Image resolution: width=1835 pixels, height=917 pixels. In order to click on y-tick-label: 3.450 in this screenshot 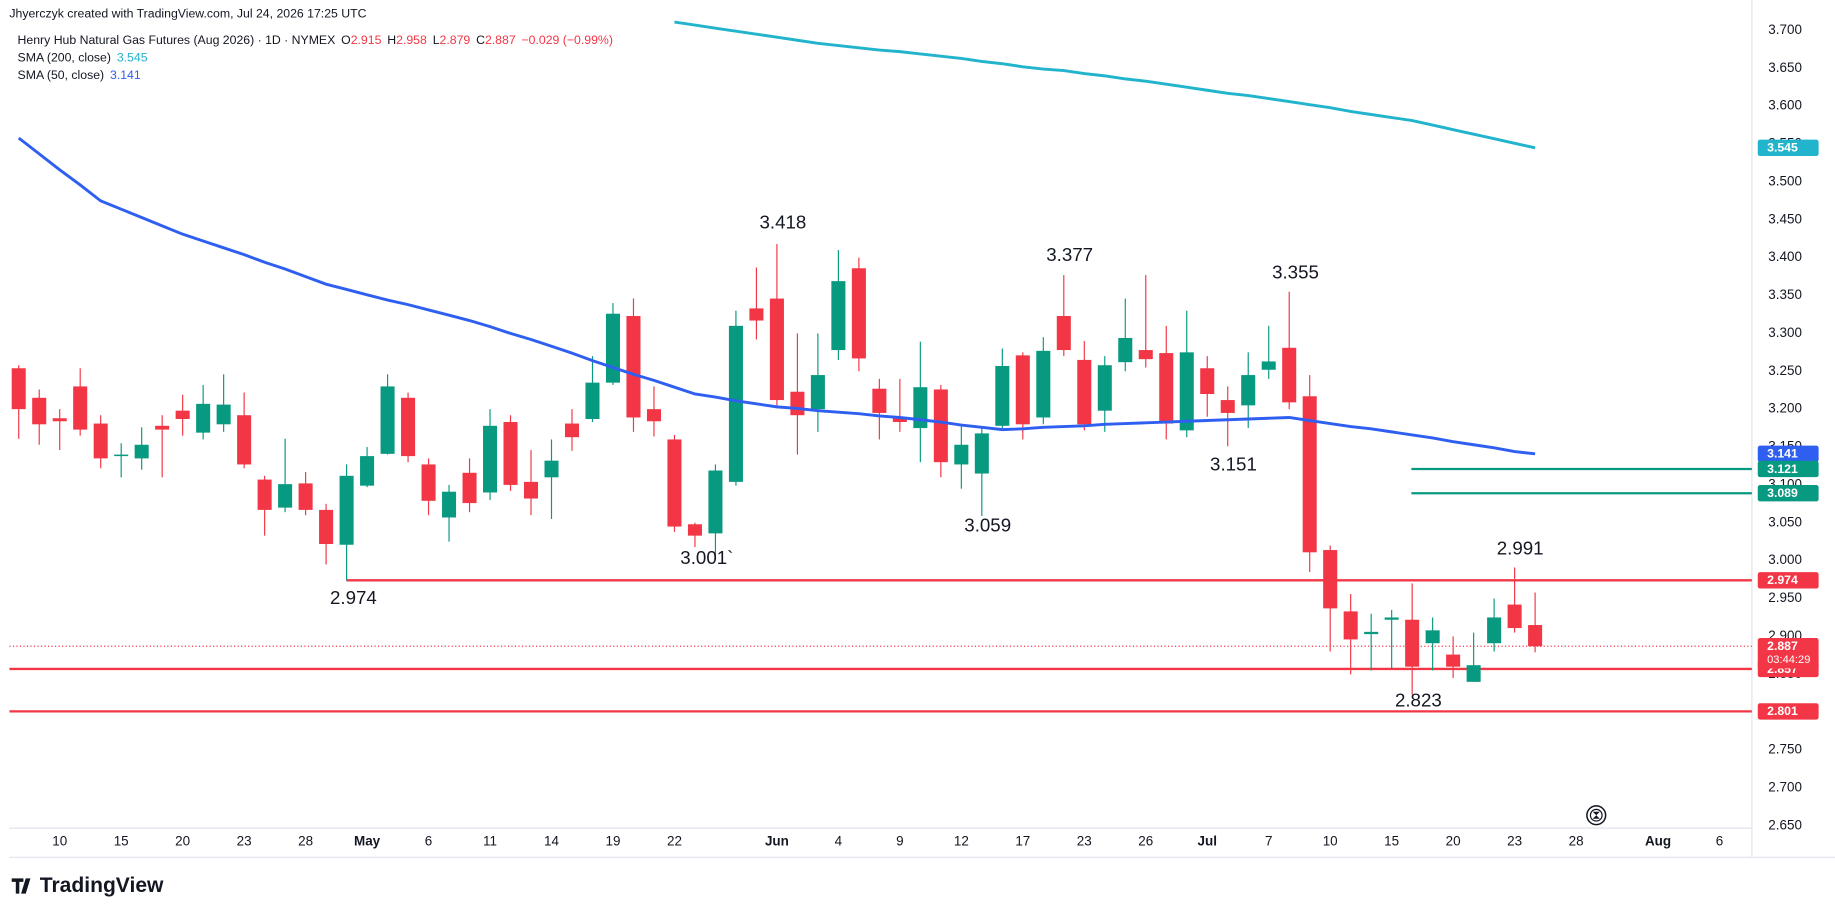, I will do `click(1785, 218)`.